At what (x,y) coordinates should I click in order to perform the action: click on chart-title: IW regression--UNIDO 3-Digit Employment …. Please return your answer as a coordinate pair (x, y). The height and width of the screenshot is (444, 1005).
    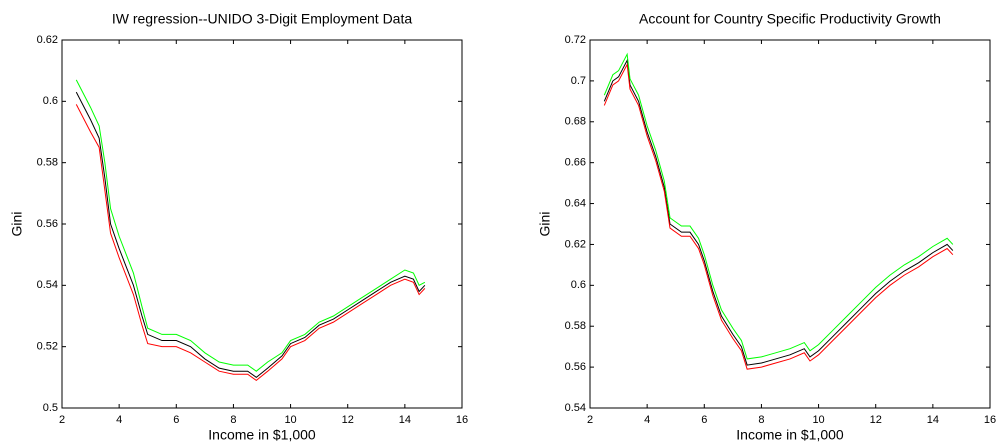
    Looking at the image, I should click on (262, 19).